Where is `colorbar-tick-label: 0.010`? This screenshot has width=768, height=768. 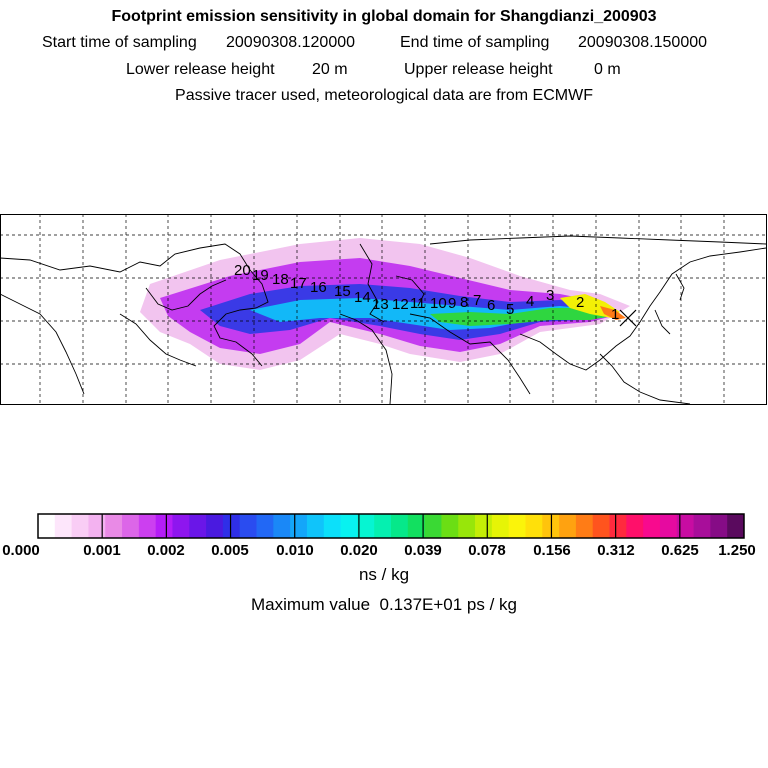 colorbar-tick-label: 0.010 is located at coordinates (295, 549).